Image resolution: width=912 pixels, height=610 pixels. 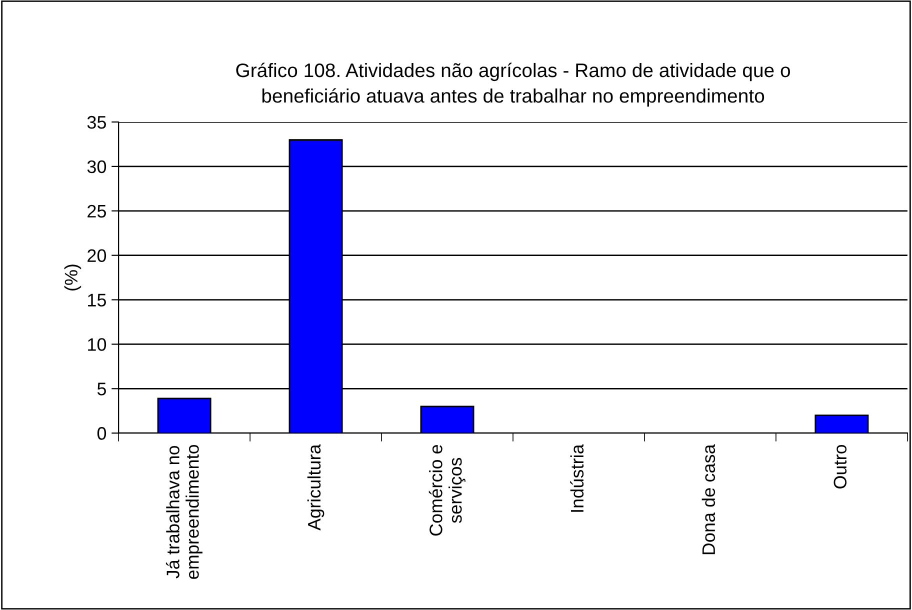 What do you see at coordinates (97, 255) in the screenshot?
I see `y-tick-label: 20` at bounding box center [97, 255].